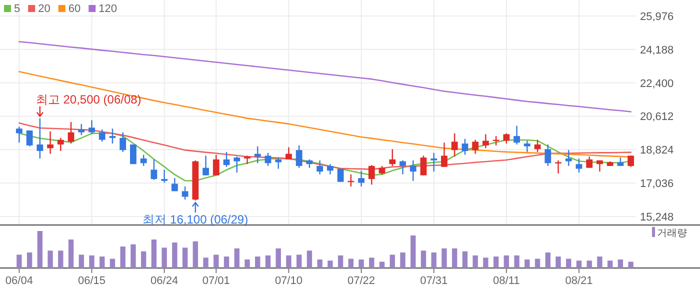 The width and height of the screenshot is (700, 289). What do you see at coordinates (216, 281) in the screenshot?
I see `x-tick-label: 07/01` at bounding box center [216, 281].